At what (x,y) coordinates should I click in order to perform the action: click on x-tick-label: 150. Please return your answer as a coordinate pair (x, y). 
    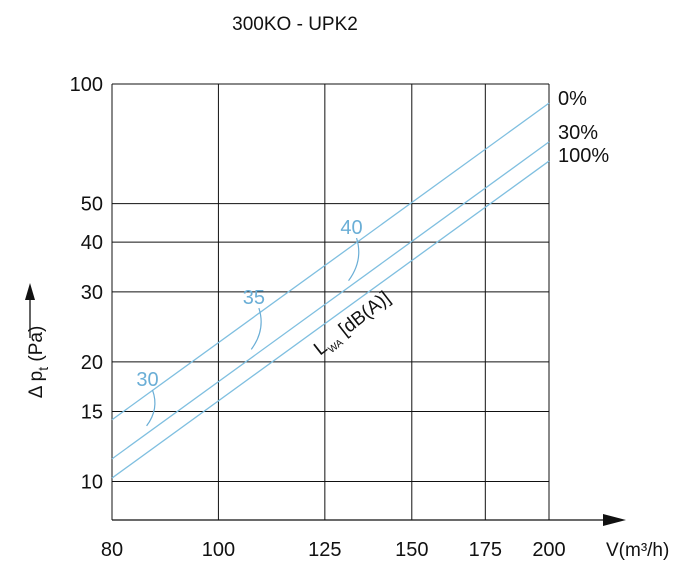
    Looking at the image, I should click on (411, 550).